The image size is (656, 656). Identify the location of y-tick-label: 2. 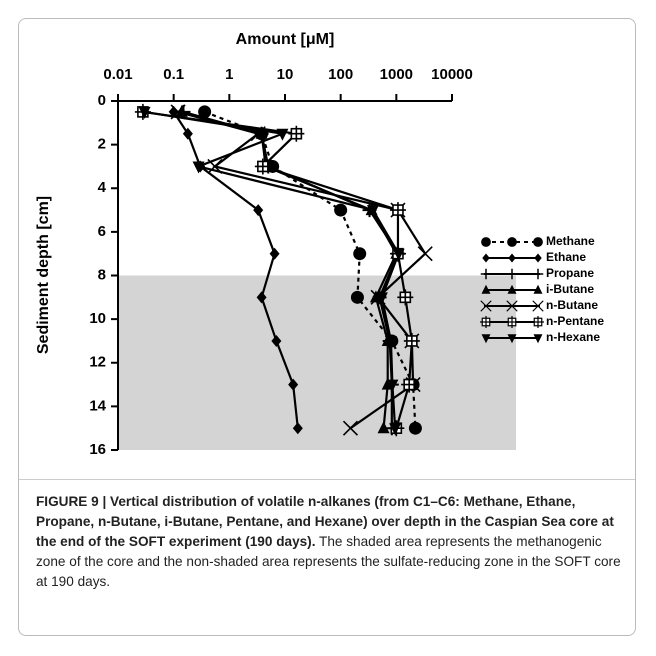
(102, 144).